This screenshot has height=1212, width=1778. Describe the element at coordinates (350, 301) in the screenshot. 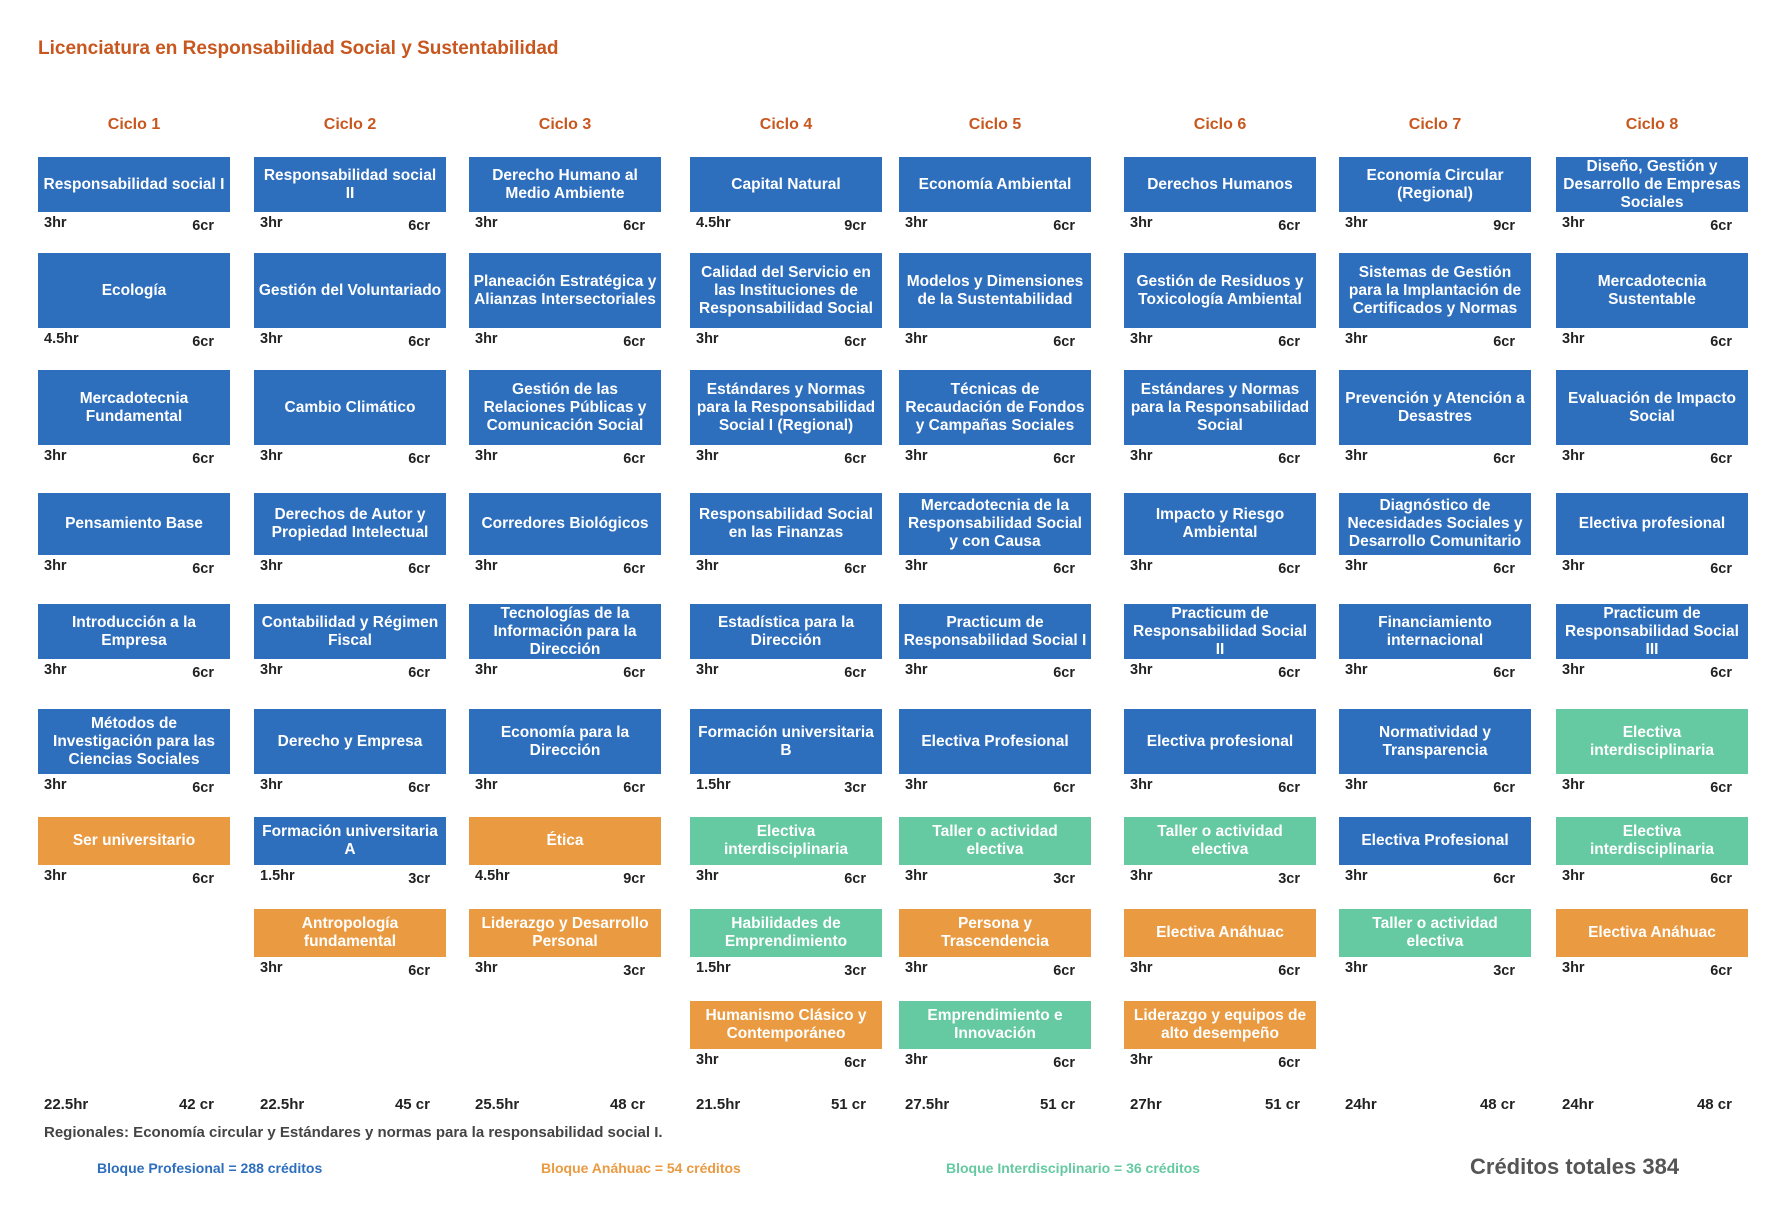

I see `course-card: Gestión del Voluntariado 3hr 6cr` at that location.